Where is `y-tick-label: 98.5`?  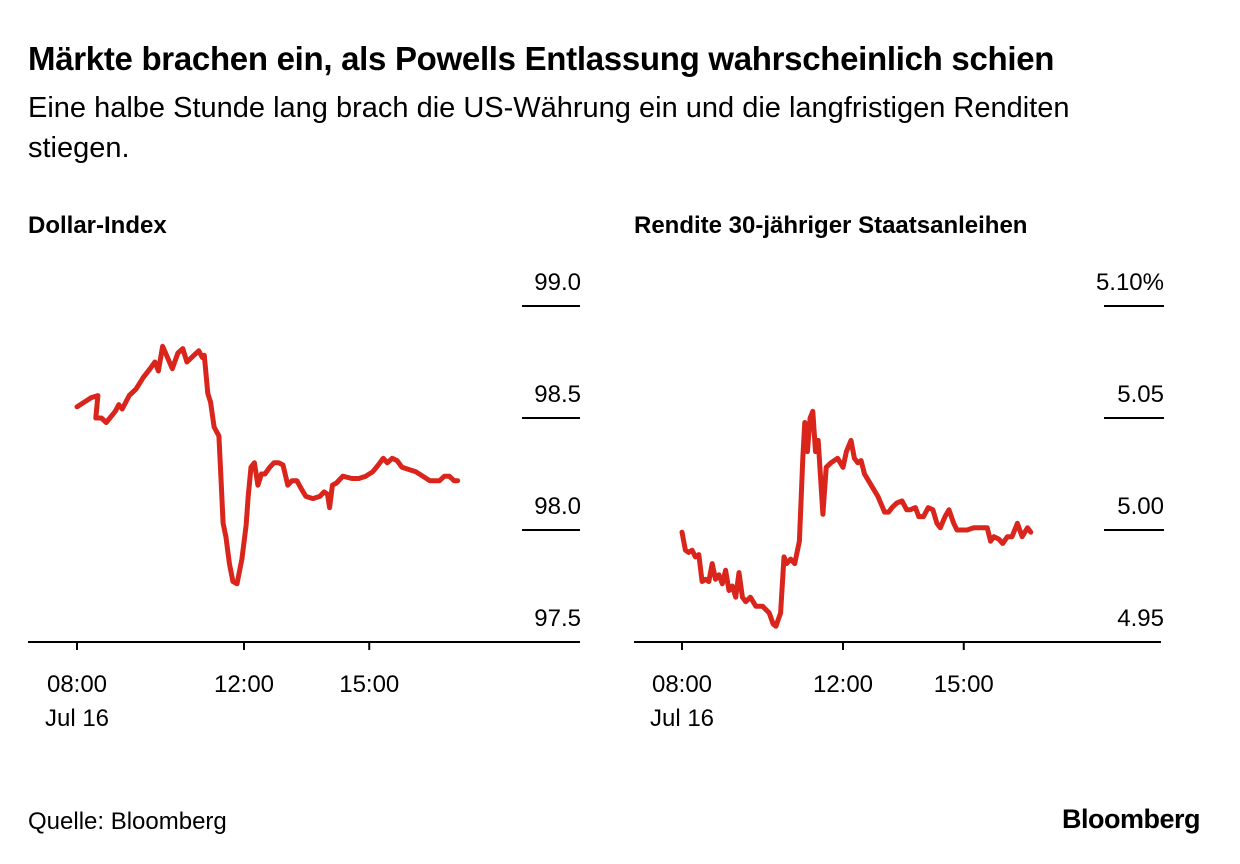 y-tick-label: 98.5 is located at coordinates (557, 394).